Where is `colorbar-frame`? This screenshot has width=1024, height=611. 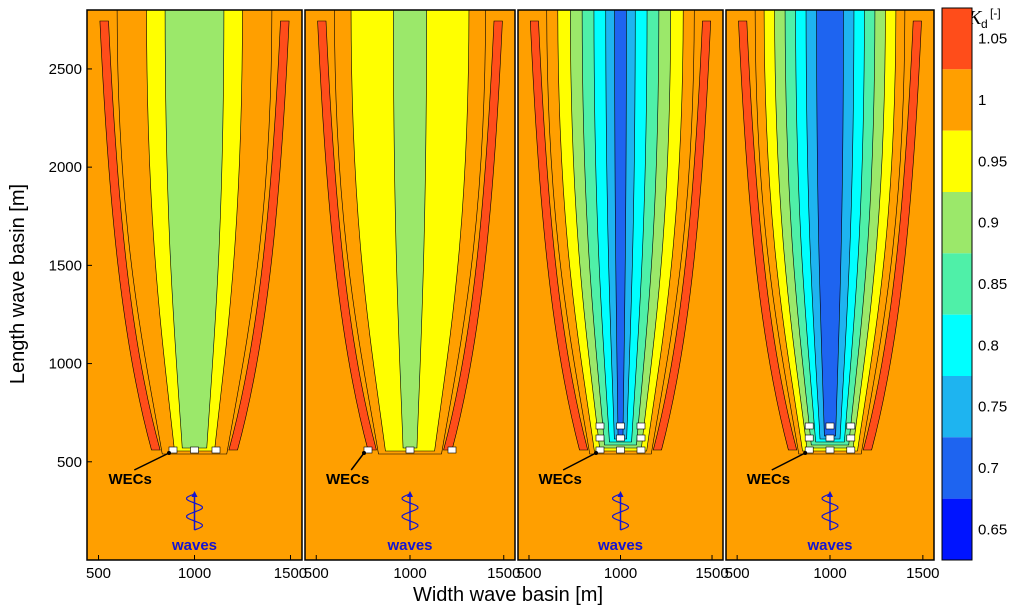 colorbar-frame is located at coordinates (957, 284).